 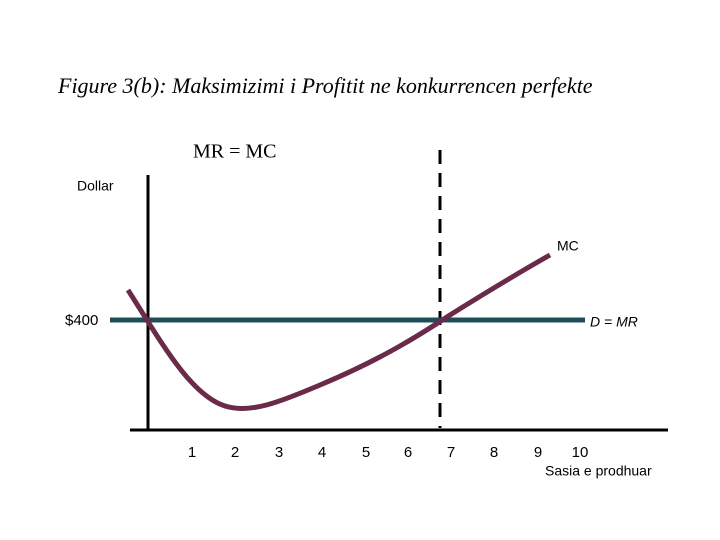 I want to click on x-axis-label: Sasia e prodhuar, so click(x=598, y=471).